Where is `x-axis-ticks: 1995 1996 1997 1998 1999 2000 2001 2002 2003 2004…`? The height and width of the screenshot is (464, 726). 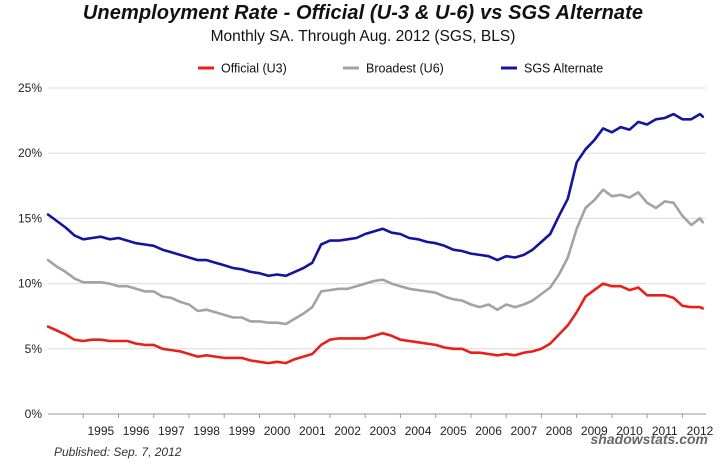 x-axis-ticks: 1995 1996 1997 1998 1999 2000 2001 2002 2003 2004… is located at coordinates (398, 426).